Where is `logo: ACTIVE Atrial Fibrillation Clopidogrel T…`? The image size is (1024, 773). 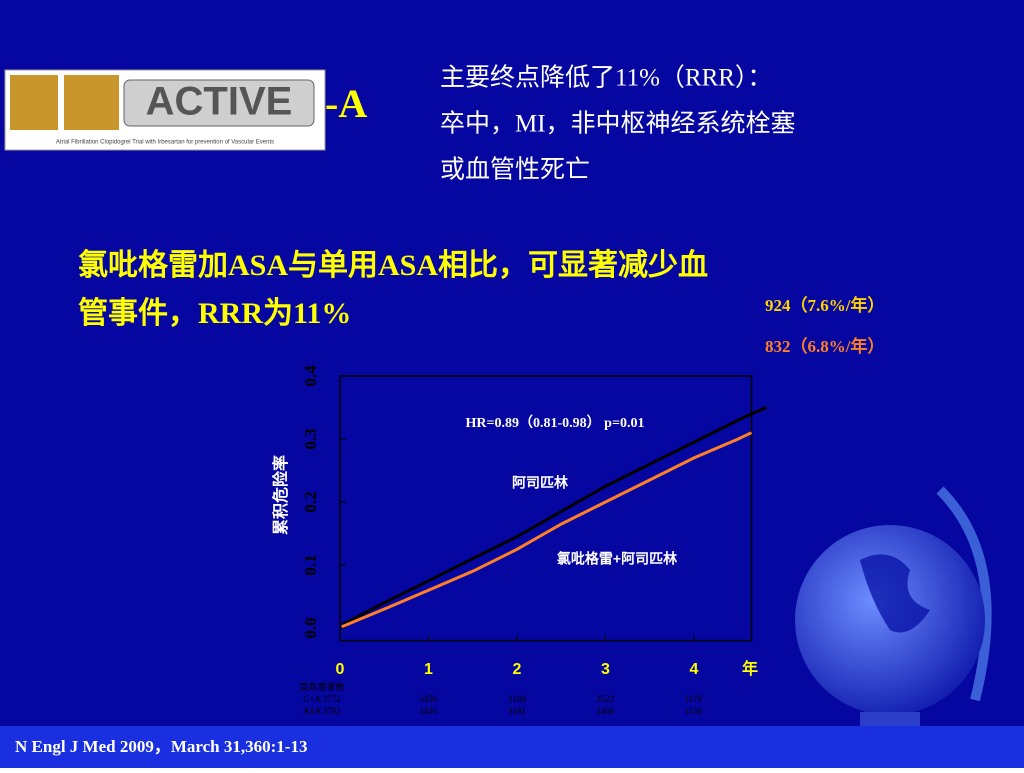 logo: ACTIVE Atrial Fibrillation Clopidogrel T… is located at coordinates (165, 110).